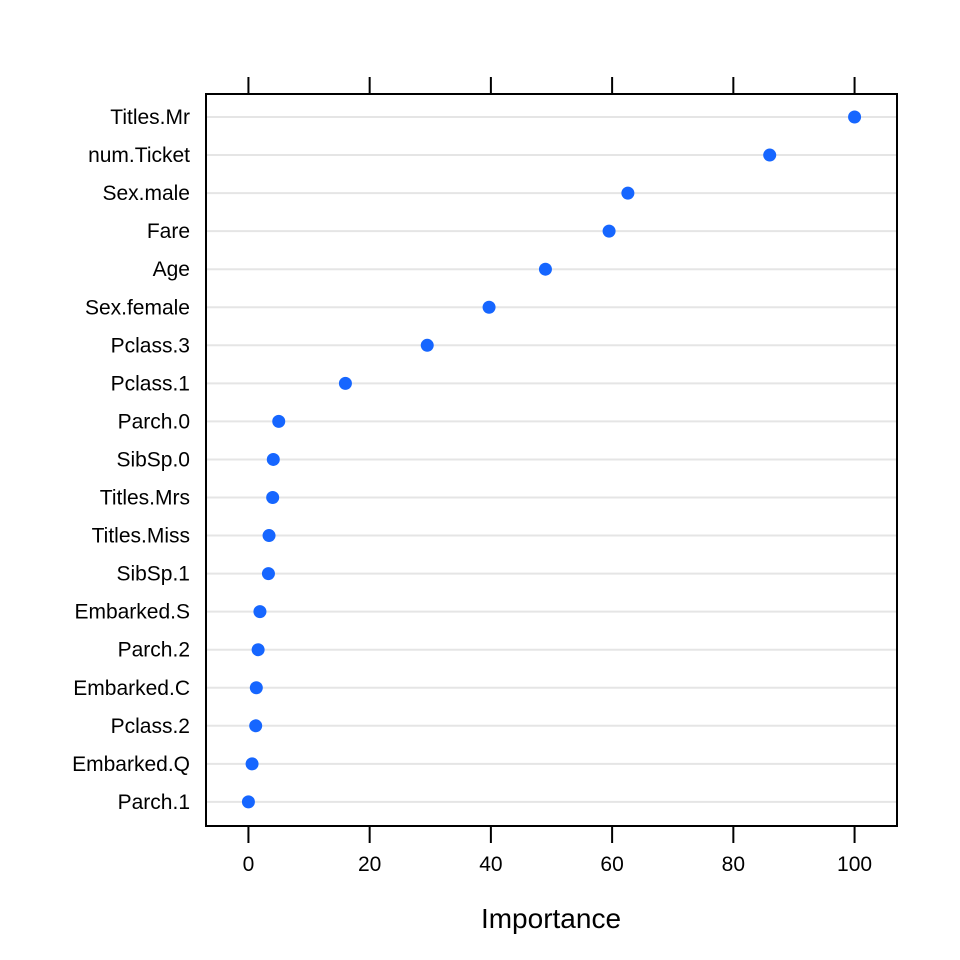 The width and height of the screenshot is (960, 960). Describe the element at coordinates (854, 864) in the screenshot. I see `x-tick-label: 100` at that location.